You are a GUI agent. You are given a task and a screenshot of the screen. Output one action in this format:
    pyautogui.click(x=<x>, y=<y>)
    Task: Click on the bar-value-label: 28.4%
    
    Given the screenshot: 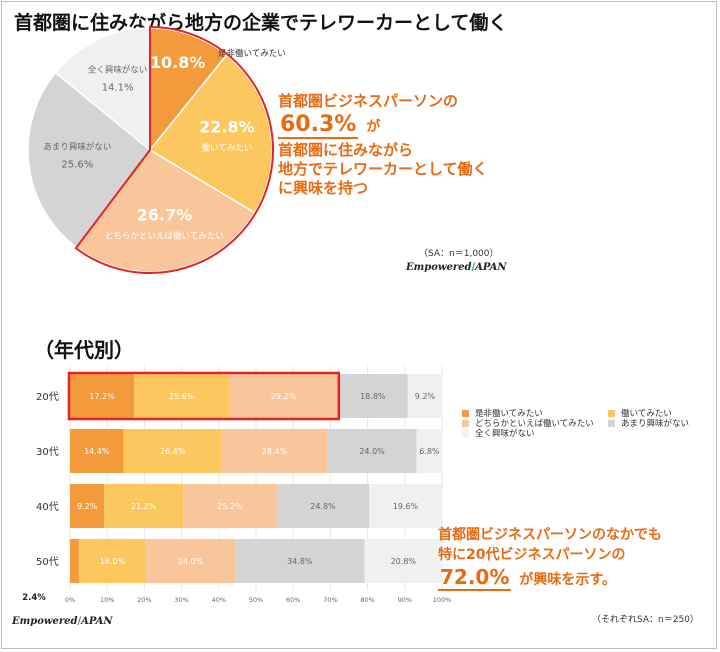 What is the action you would take?
    pyautogui.click(x=275, y=451)
    